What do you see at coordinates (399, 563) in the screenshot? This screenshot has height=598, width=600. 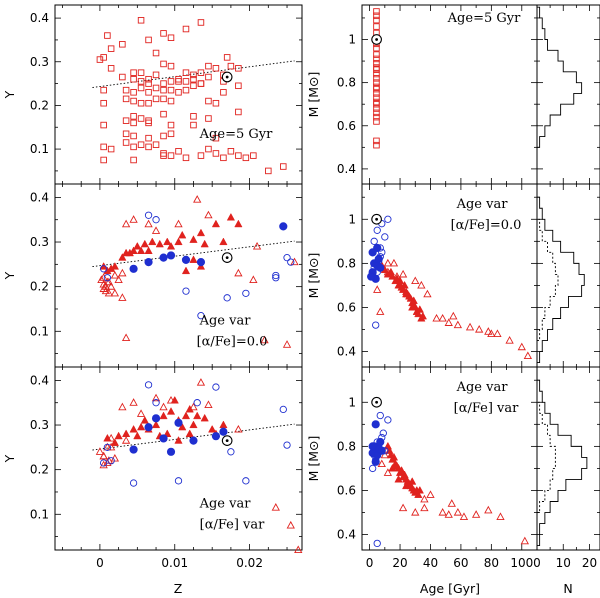 I see `x-tick-label: 20` at bounding box center [399, 563].